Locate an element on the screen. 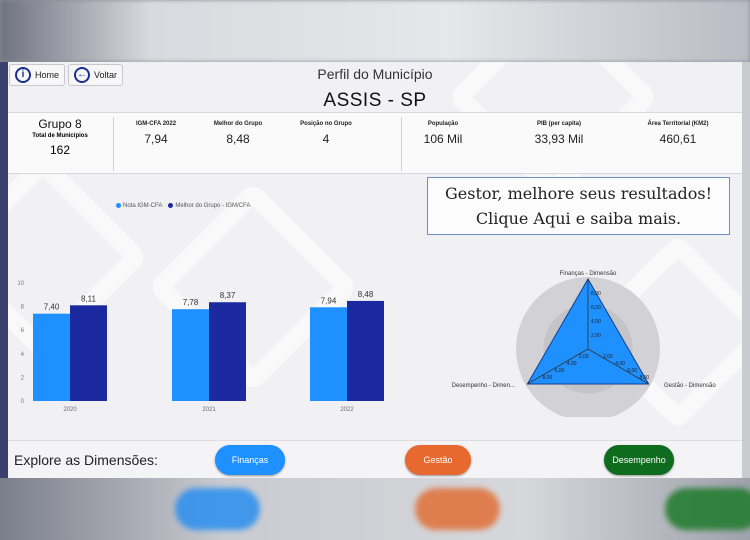 The width and height of the screenshot is (750, 540). gestao-button: Gestão is located at coordinates (438, 460).